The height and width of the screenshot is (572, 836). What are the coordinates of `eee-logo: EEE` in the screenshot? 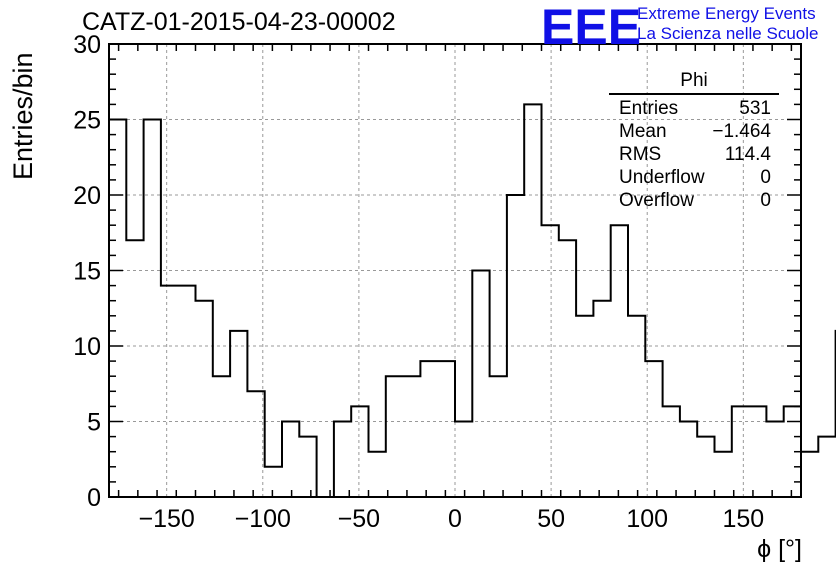 It's located at (591, 27).